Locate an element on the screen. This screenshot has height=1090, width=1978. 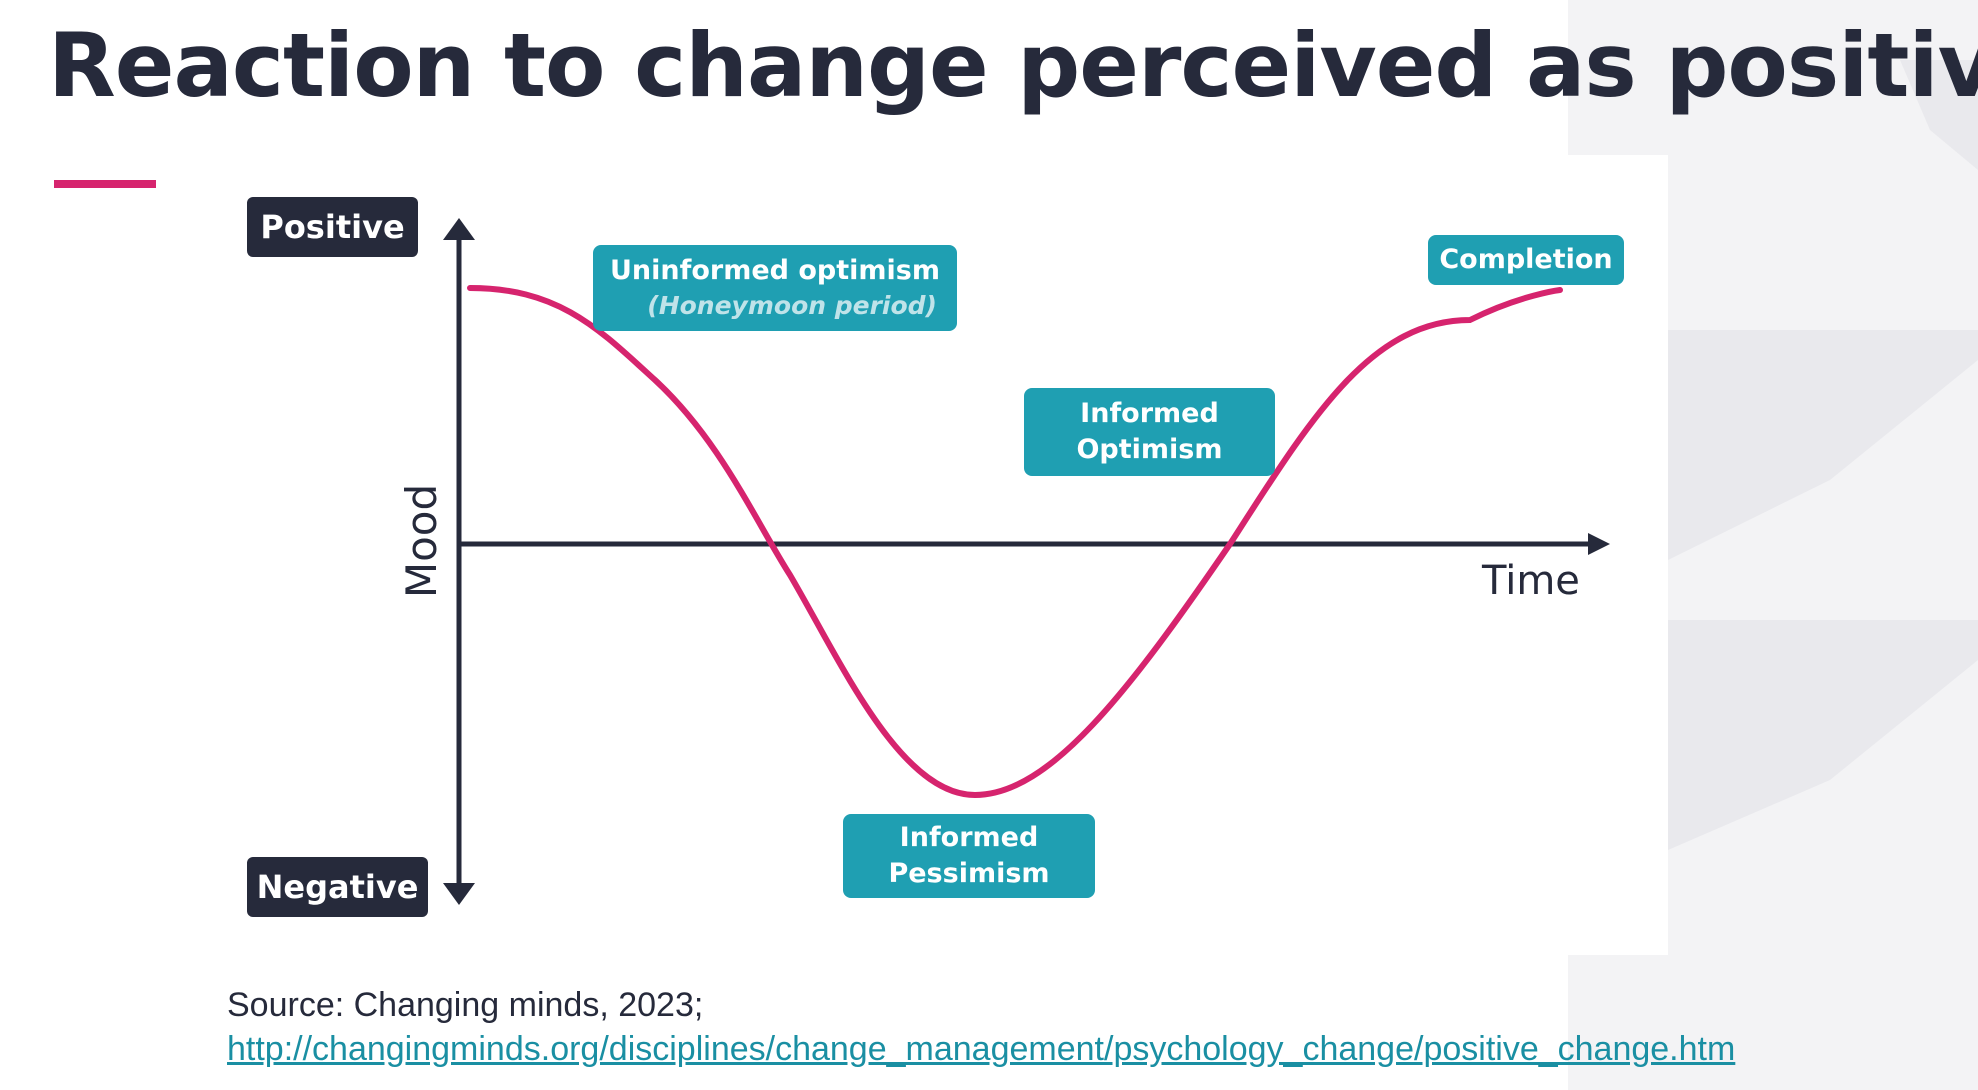
slide-title: Reaction to change perceived as positive is located at coordinates (1013, 65).